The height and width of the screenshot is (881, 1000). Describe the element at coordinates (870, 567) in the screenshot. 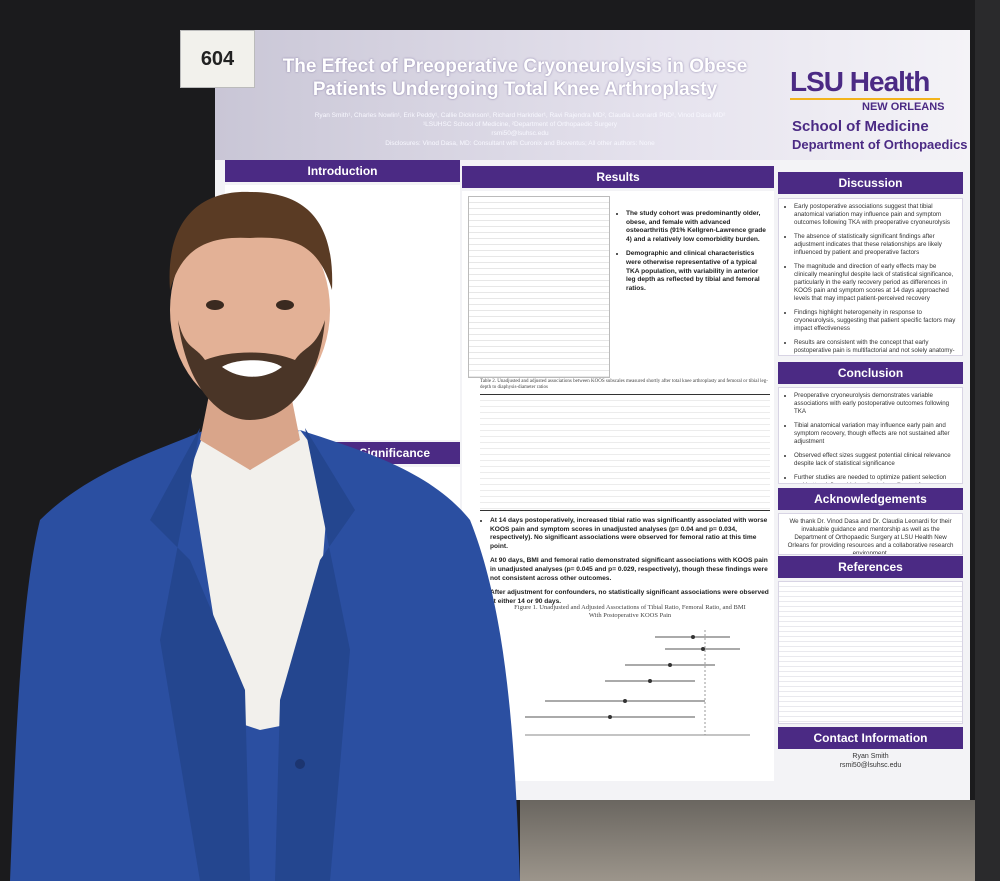

I see `section-heading: References` at that location.